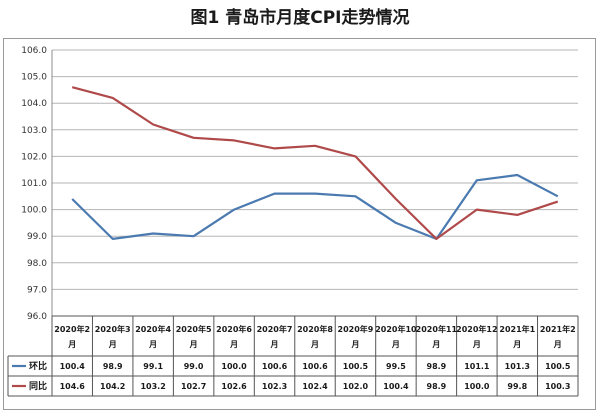  Describe the element at coordinates (193, 386) in the screenshot. I see `data-label: 102.7` at that location.